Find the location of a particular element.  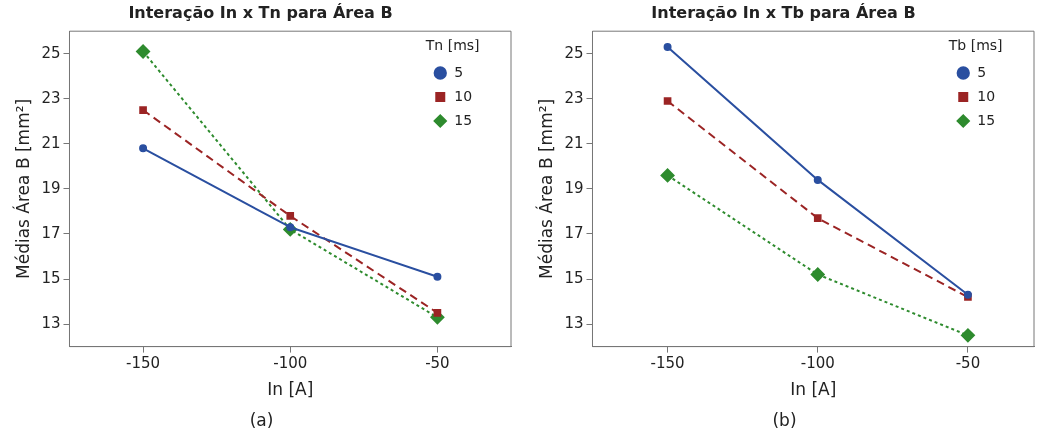

text: (b) is located at coordinates (784, 420).